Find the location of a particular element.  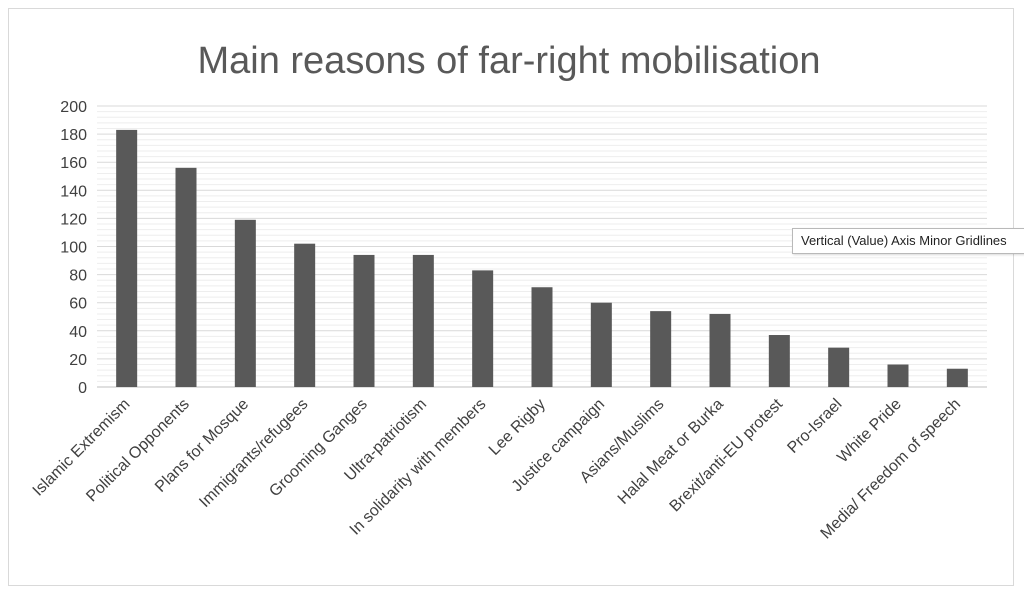

x-tick-label: Political Opponents is located at coordinates (138, 451).